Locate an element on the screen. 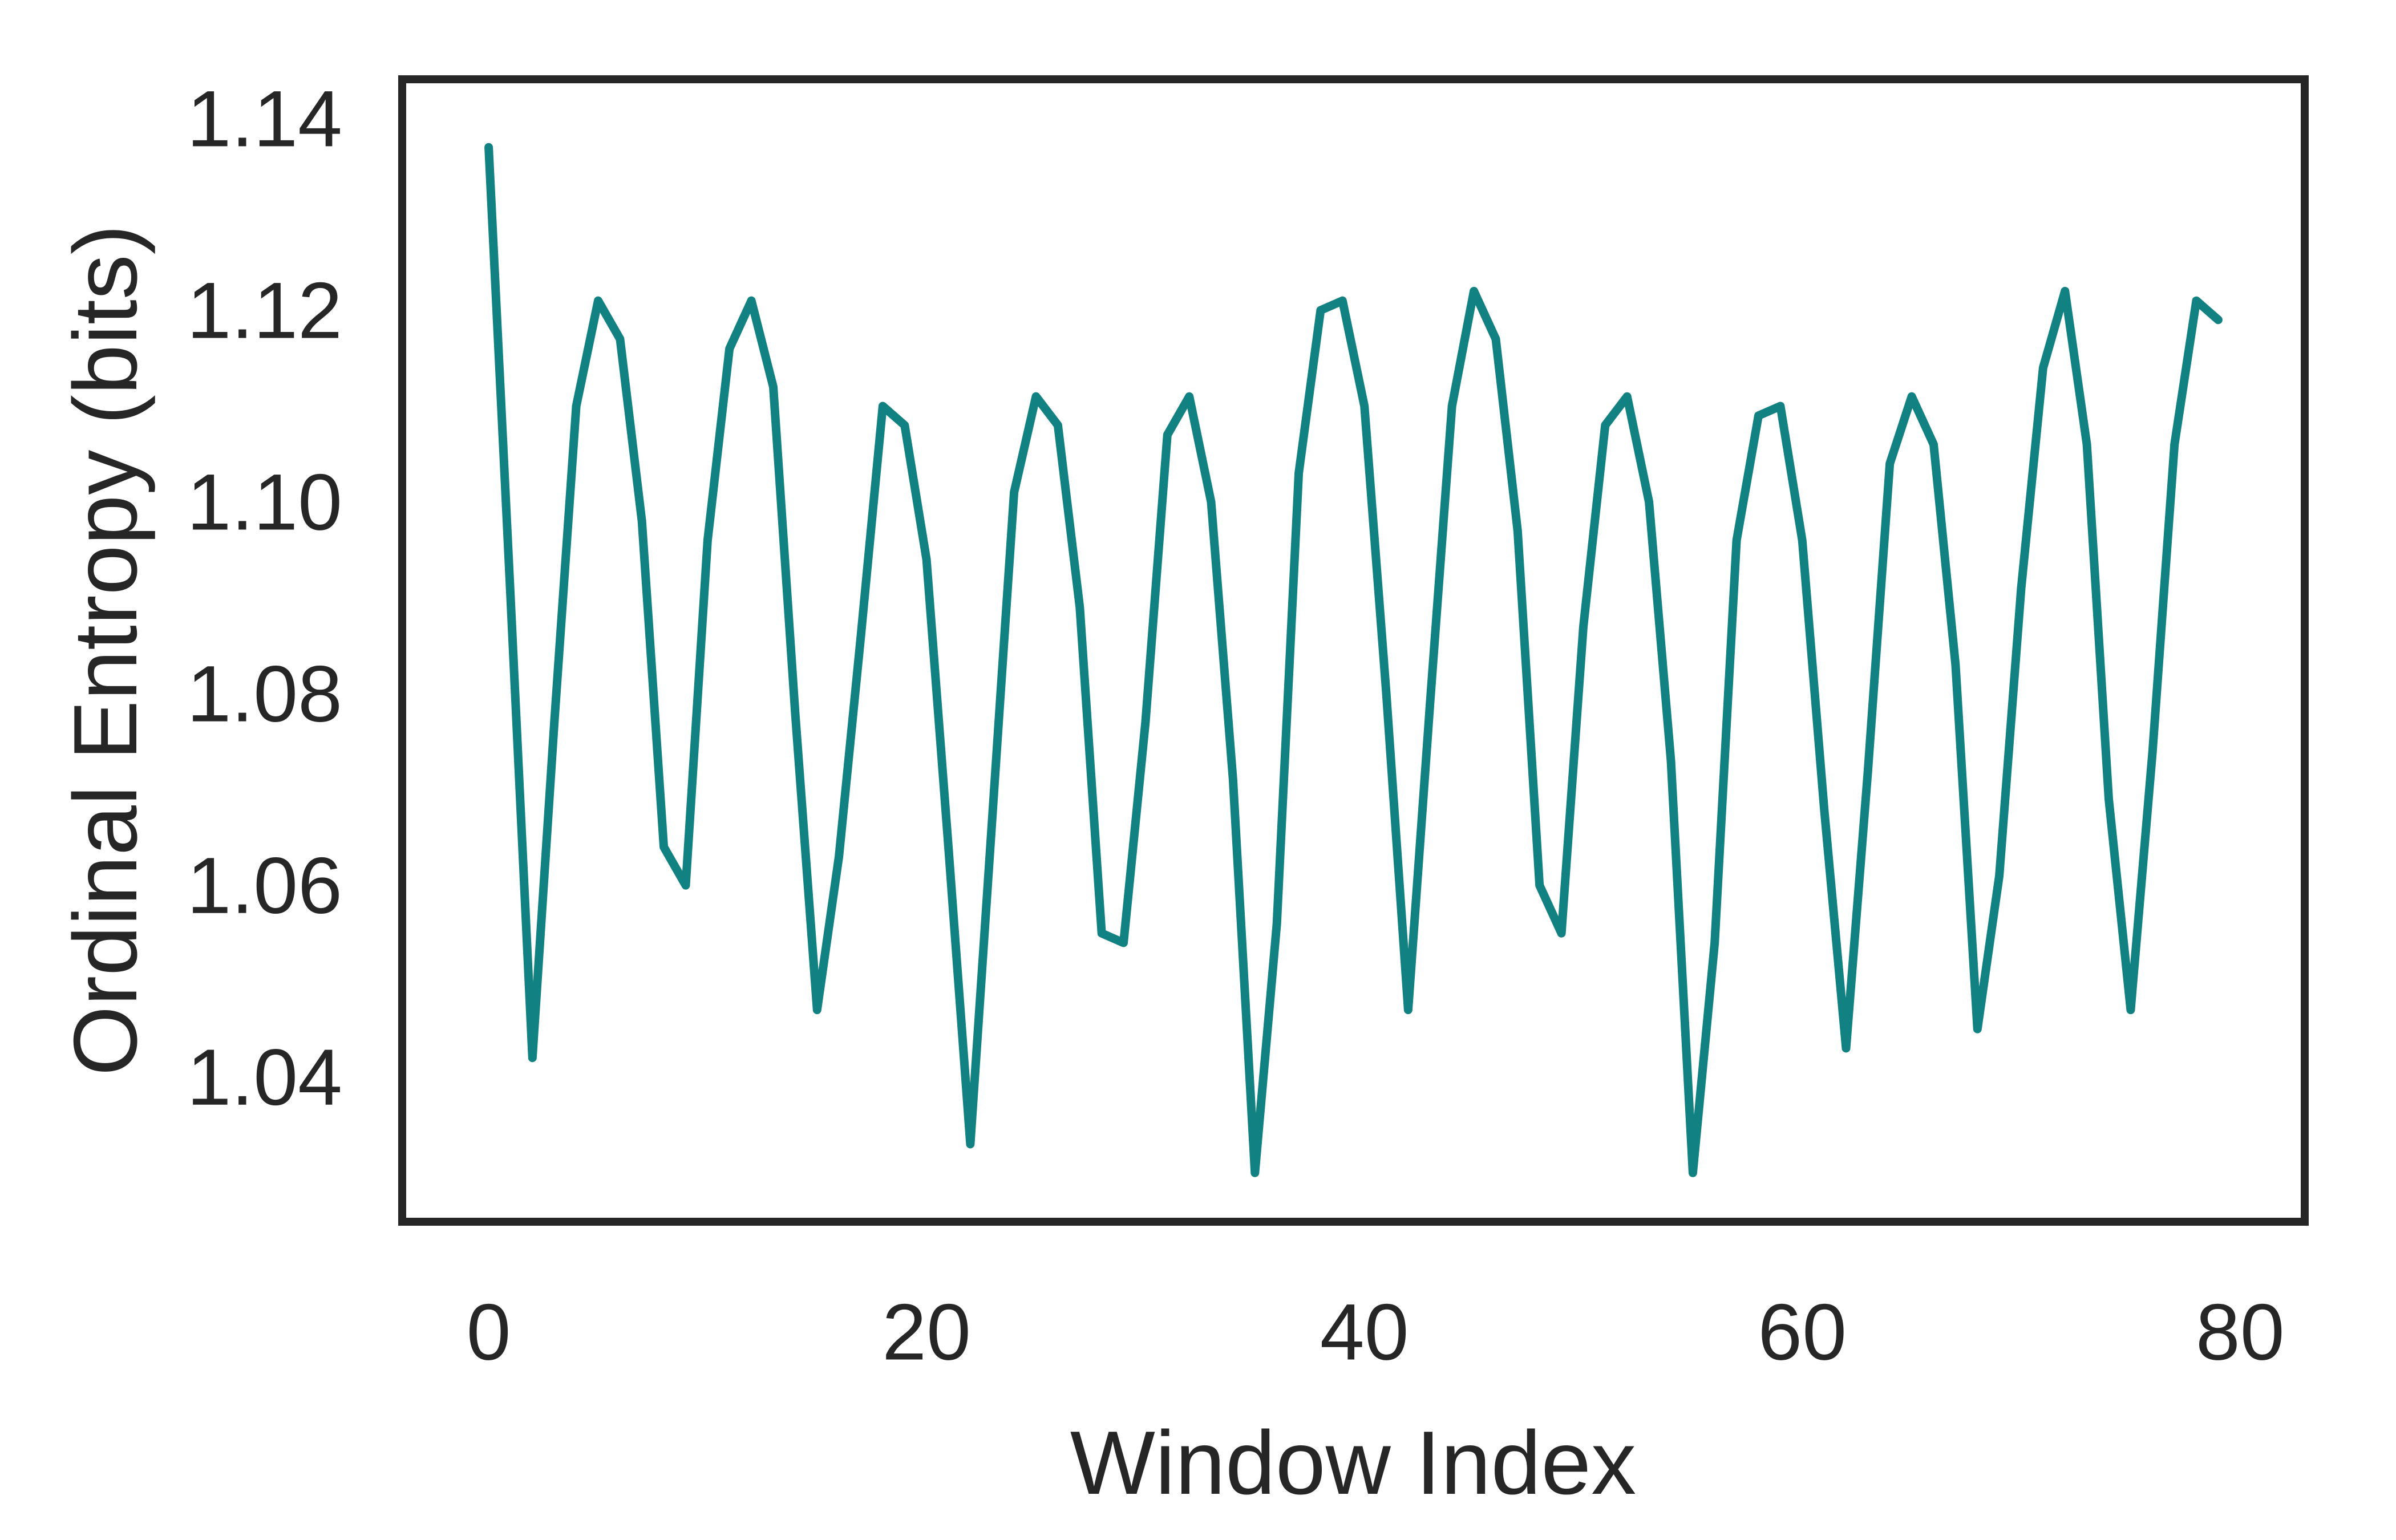 The height and width of the screenshot is (1540, 2396). y-tick-label: 1.14 is located at coordinates (264, 118).